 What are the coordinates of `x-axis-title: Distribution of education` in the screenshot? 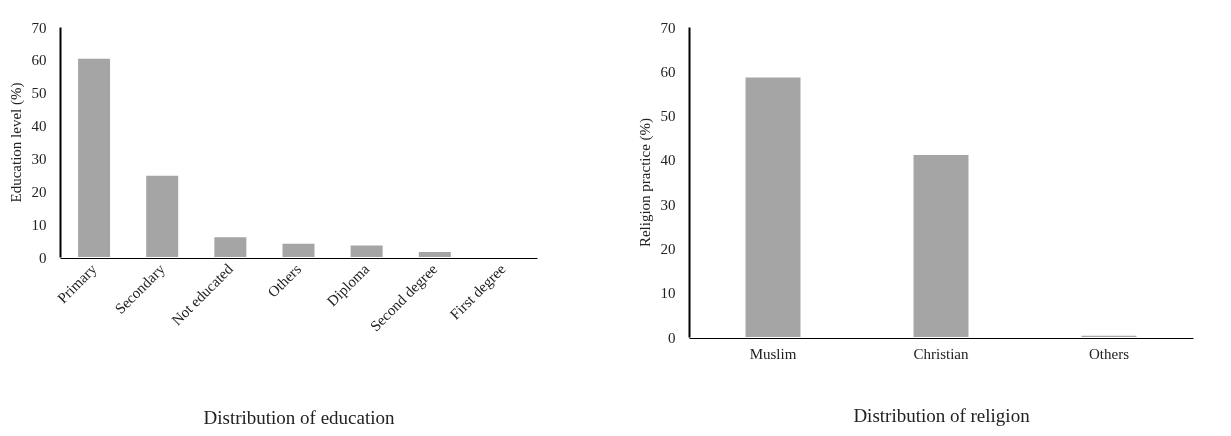 It's located at (299, 418).